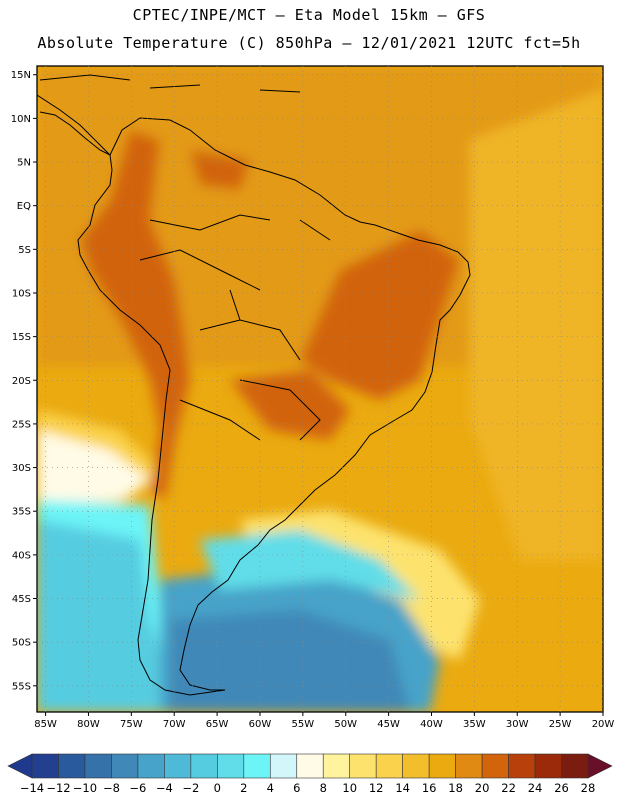 The image size is (618, 800). I want to click on lat-label: 20S, so click(21, 381).